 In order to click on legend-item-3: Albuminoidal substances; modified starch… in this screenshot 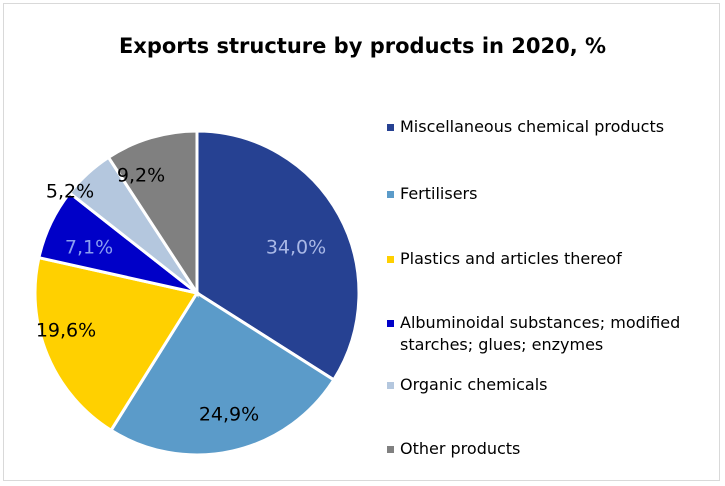, I will do `click(552, 334)`.